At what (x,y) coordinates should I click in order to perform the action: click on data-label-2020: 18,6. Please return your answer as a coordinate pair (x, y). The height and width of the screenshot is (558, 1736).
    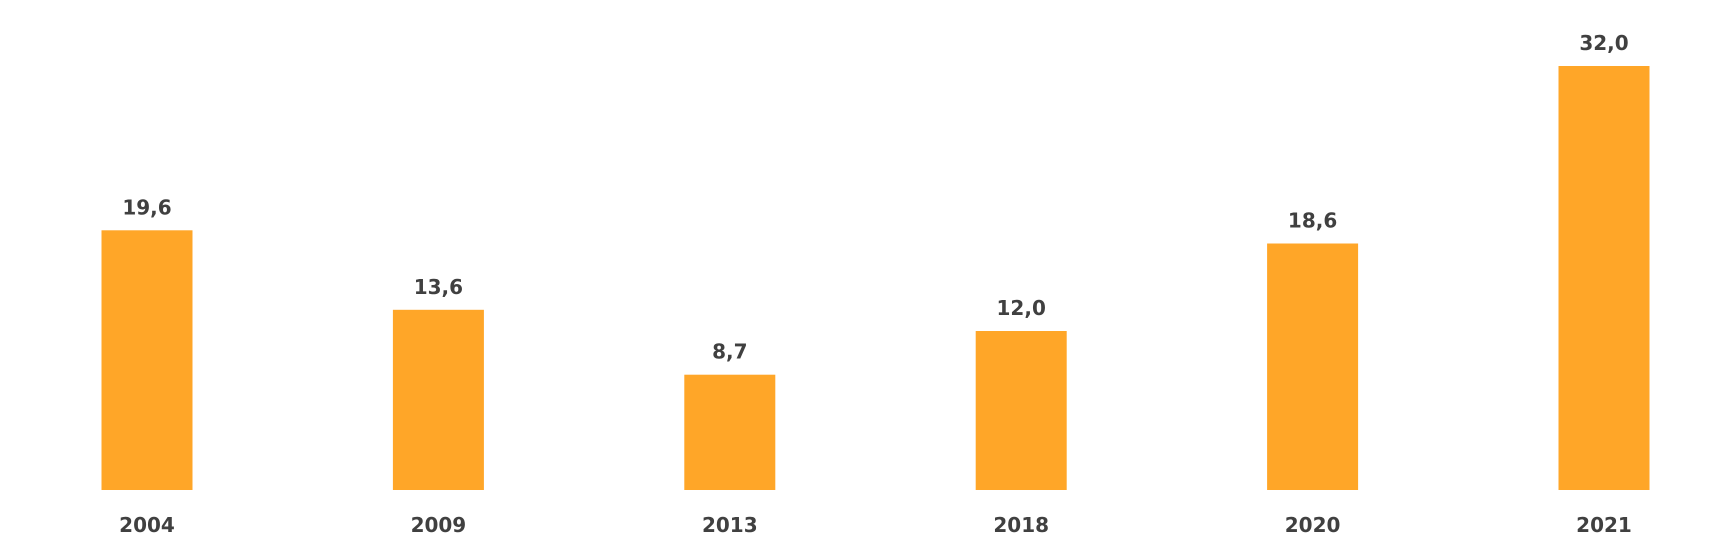
    Looking at the image, I should click on (1312, 221).